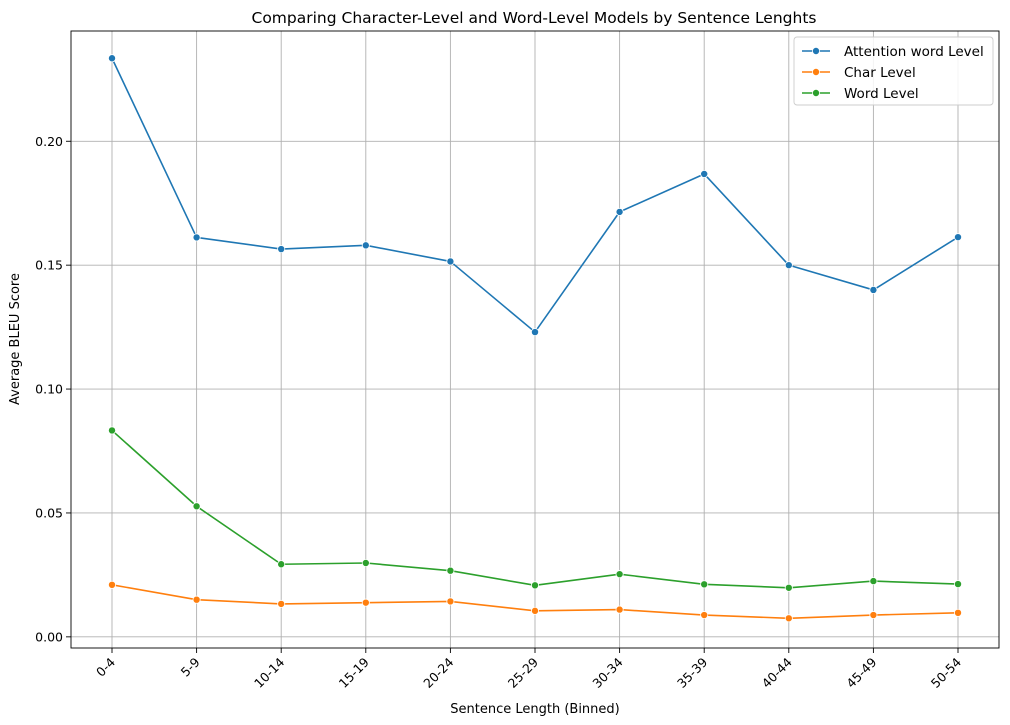 The height and width of the screenshot is (725, 1010). Describe the element at coordinates (49, 512) in the screenshot. I see `y-tick-label: 0.05` at that location.